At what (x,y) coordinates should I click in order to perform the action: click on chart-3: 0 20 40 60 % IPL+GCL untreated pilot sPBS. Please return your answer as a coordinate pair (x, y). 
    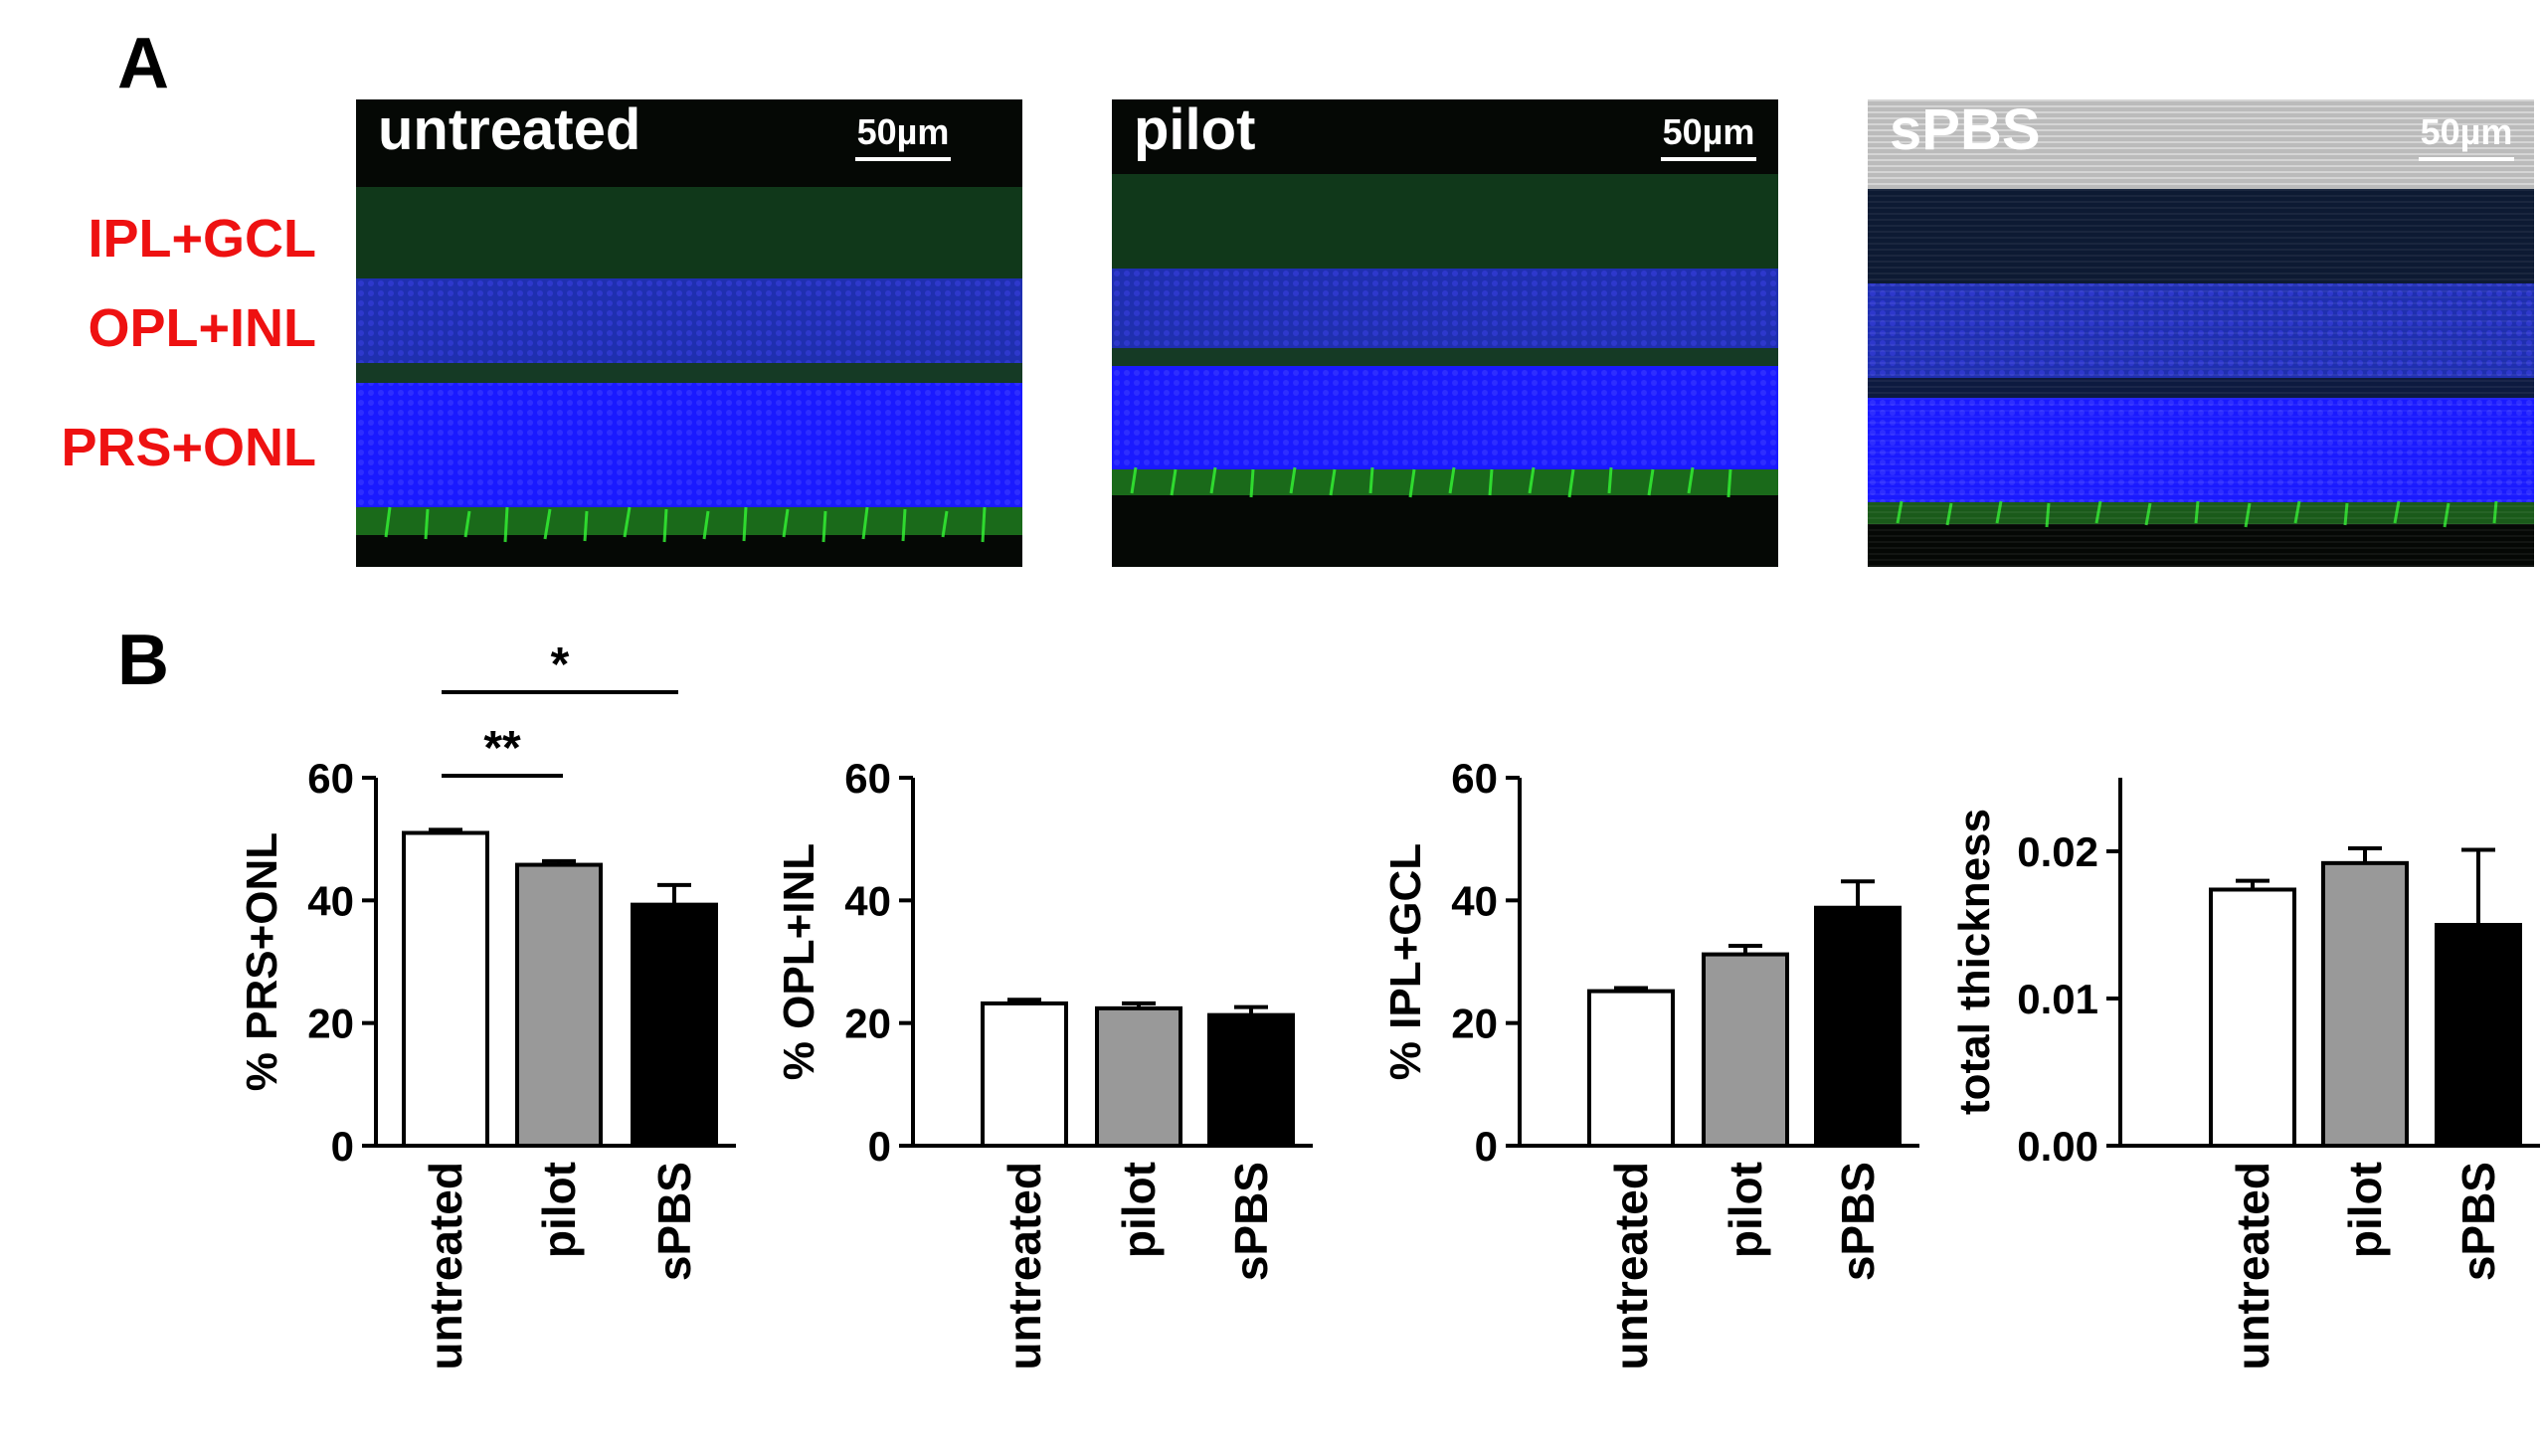
    Looking at the image, I should click on (1650, 1062).